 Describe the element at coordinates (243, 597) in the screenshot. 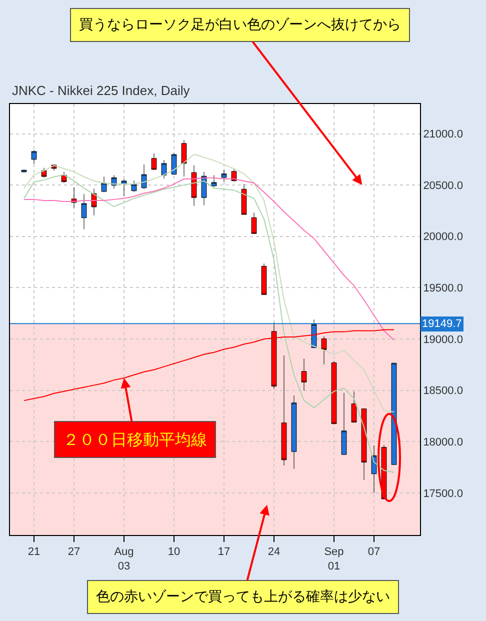

I see `text: 色の赤いゾーンで買っても上がる確率は少ない` at that location.